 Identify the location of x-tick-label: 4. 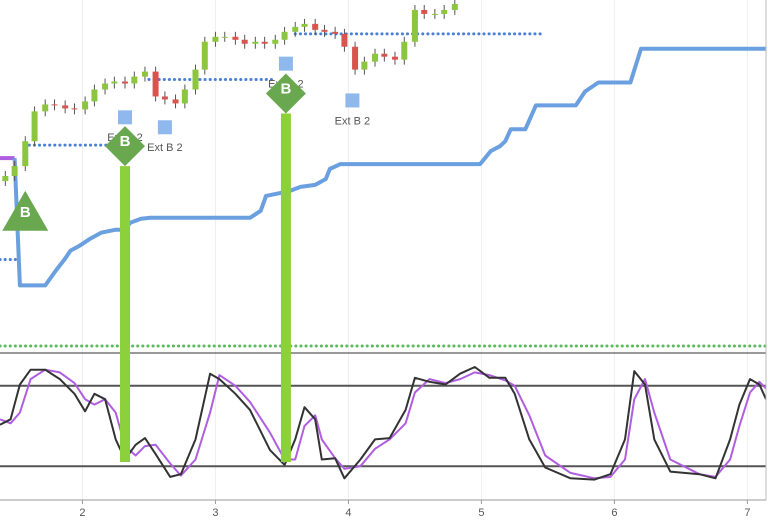
(348, 513).